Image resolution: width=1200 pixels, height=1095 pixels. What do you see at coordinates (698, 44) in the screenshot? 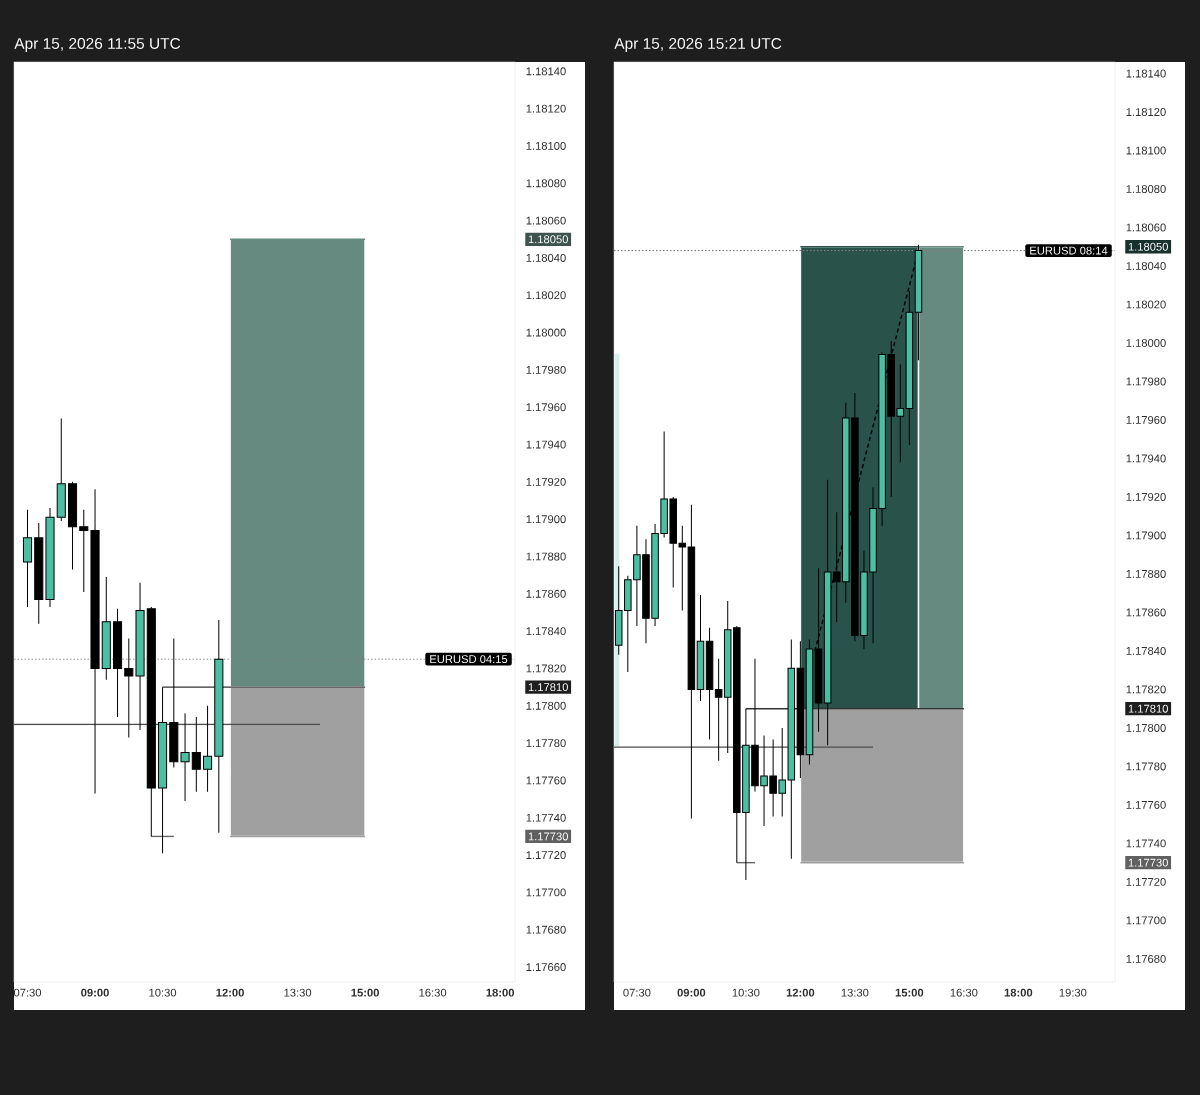
I see `chart-title: Apr 15, 2026 15:21 UTC` at bounding box center [698, 44].